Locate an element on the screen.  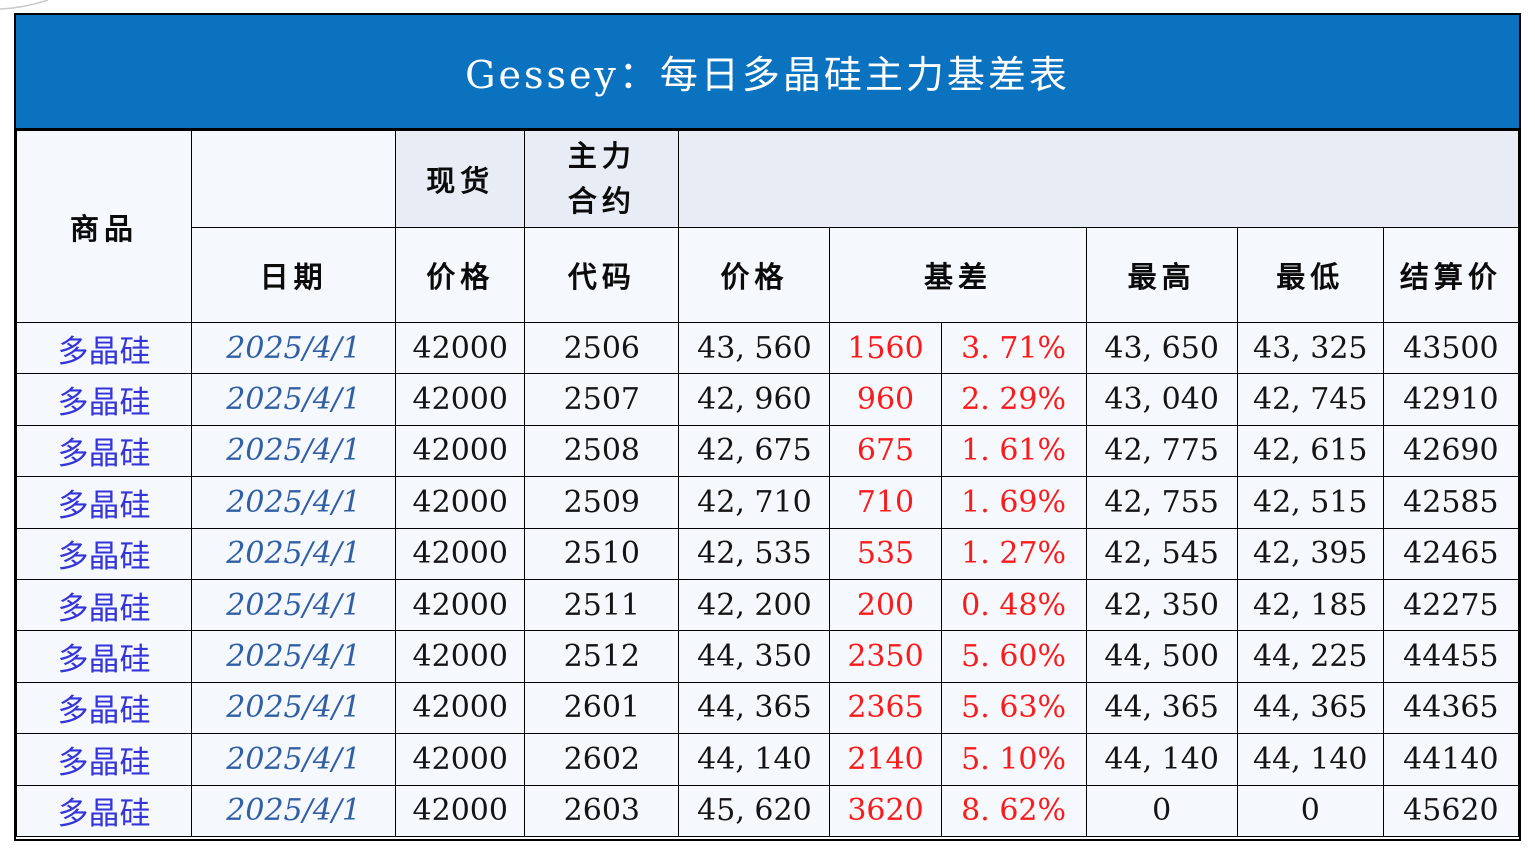
cell-settle: 44455 is located at coordinates (1451, 656).